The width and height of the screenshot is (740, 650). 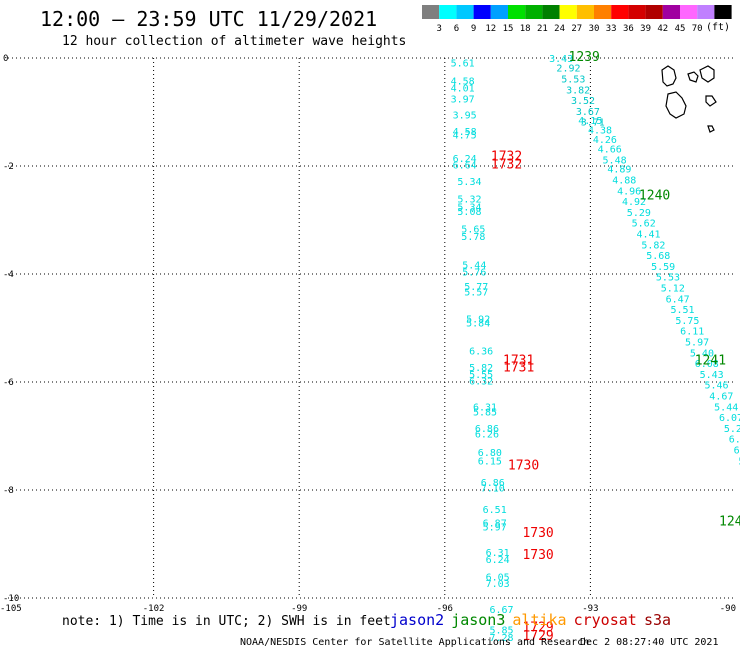 I want to click on wave-height-label: 6.26, so click(x=487, y=434).